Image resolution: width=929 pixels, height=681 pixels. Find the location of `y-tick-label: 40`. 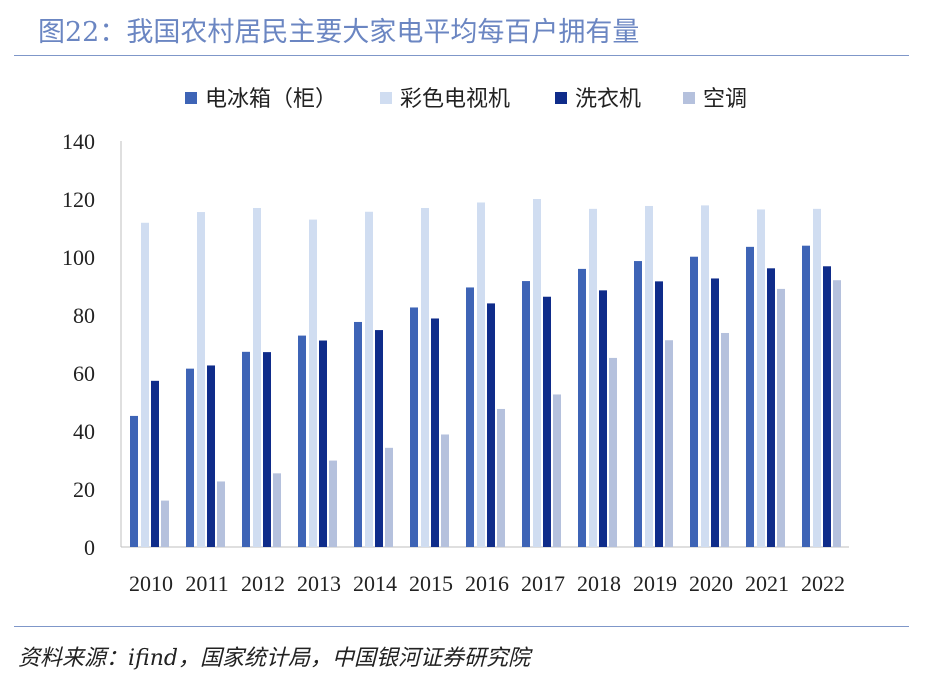

y-tick-label: 40 is located at coordinates (84, 431).